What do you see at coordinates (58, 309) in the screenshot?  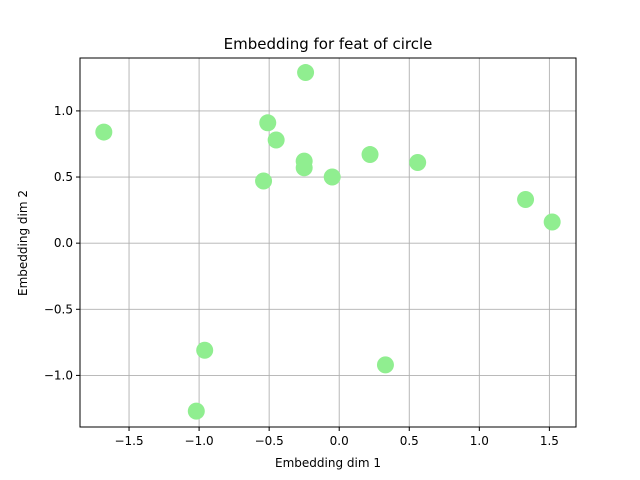 I see `y-tick-label: −0.5` at bounding box center [58, 309].